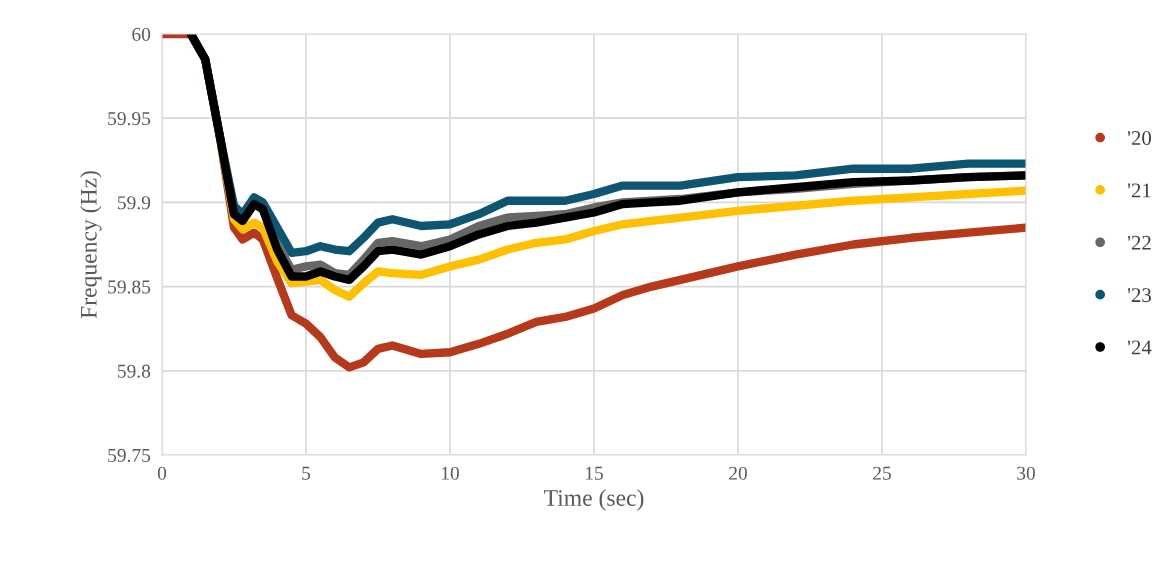  Describe the element at coordinates (129, 119) in the screenshot. I see `y-tick-label: 59.95` at that location.